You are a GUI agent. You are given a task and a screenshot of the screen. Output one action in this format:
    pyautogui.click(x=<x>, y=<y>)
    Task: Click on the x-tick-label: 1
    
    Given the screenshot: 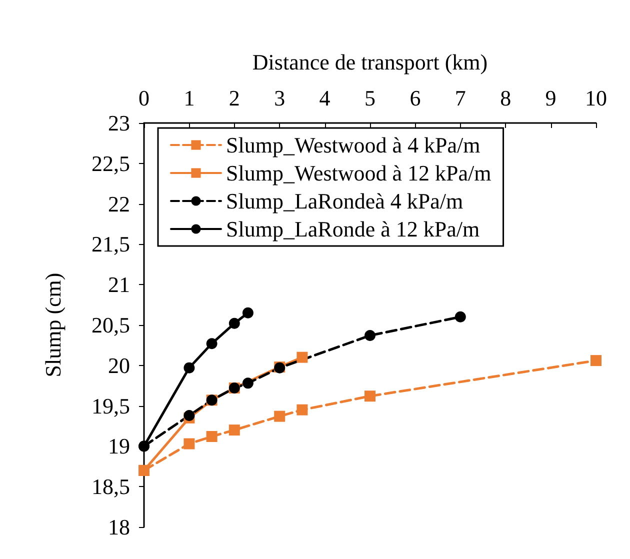 What is the action you would take?
    pyautogui.click(x=189, y=98)
    